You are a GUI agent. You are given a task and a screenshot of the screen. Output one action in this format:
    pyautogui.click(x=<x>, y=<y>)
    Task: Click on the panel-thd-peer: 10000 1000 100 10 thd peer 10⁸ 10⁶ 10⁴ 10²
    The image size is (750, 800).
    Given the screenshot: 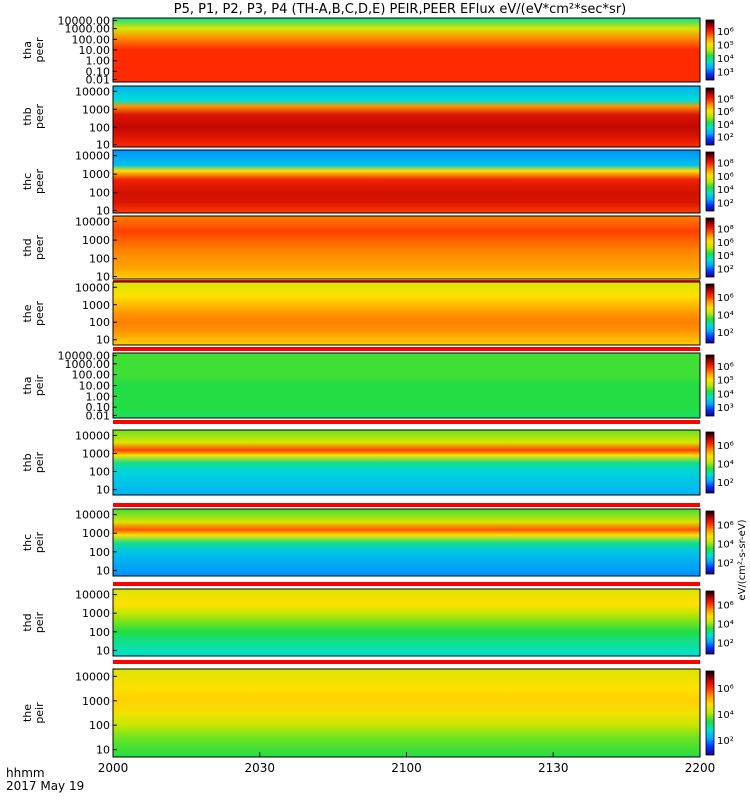 What is the action you would take?
    pyautogui.click(x=377, y=249)
    